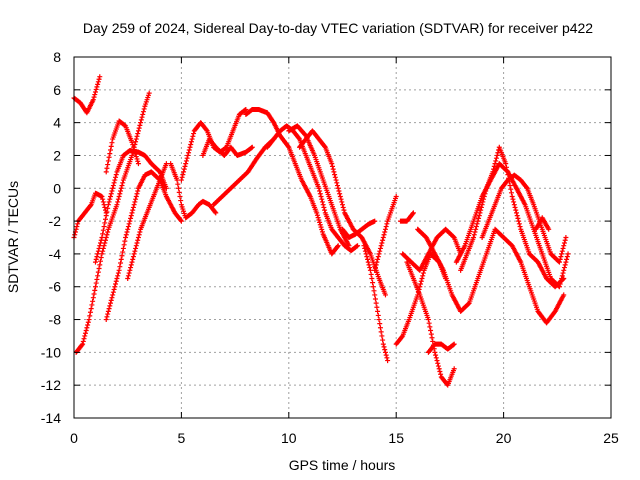 Image resolution: width=640 pixels, height=480 pixels. What do you see at coordinates (51, 385) in the screenshot?
I see `y-tick-label: -12` at bounding box center [51, 385].